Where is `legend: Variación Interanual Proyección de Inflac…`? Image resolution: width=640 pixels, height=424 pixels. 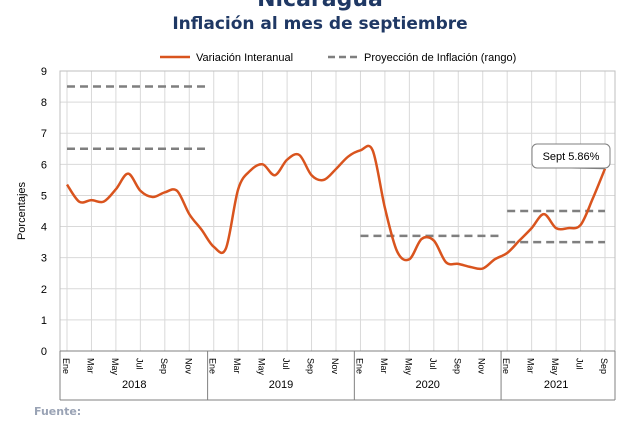 legend: Variación Interanual Proyección de Inflac… is located at coordinates (338, 58).